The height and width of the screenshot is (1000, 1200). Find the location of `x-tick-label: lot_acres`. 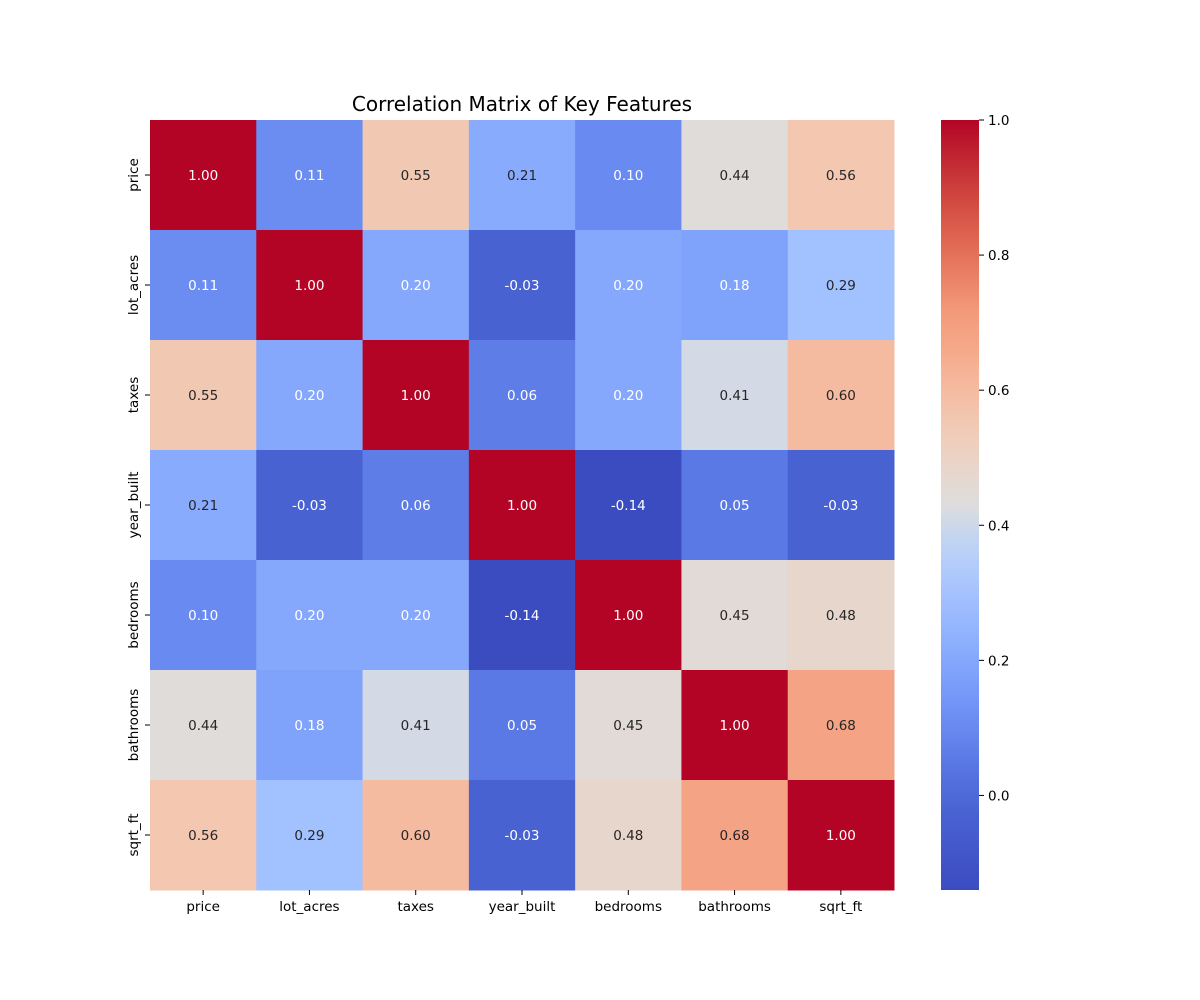

x-tick-label: lot_acres is located at coordinates (309, 907).